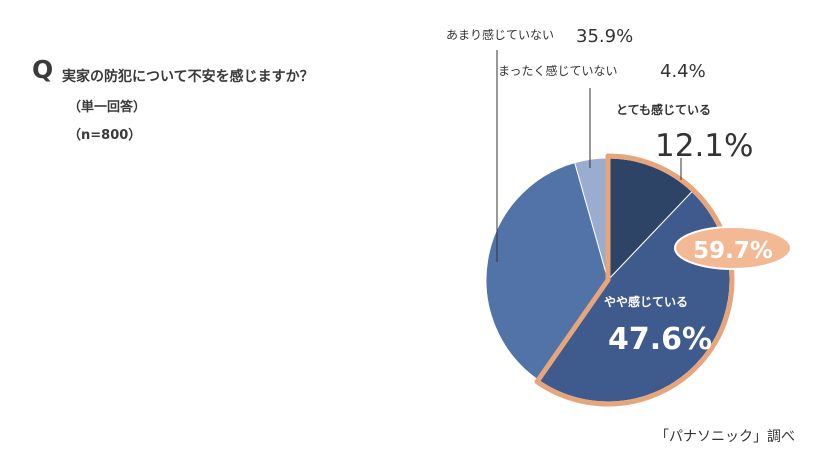  Describe the element at coordinates (646, 301) in the screenshot. I see `slice-label-1: やや感じている` at that location.